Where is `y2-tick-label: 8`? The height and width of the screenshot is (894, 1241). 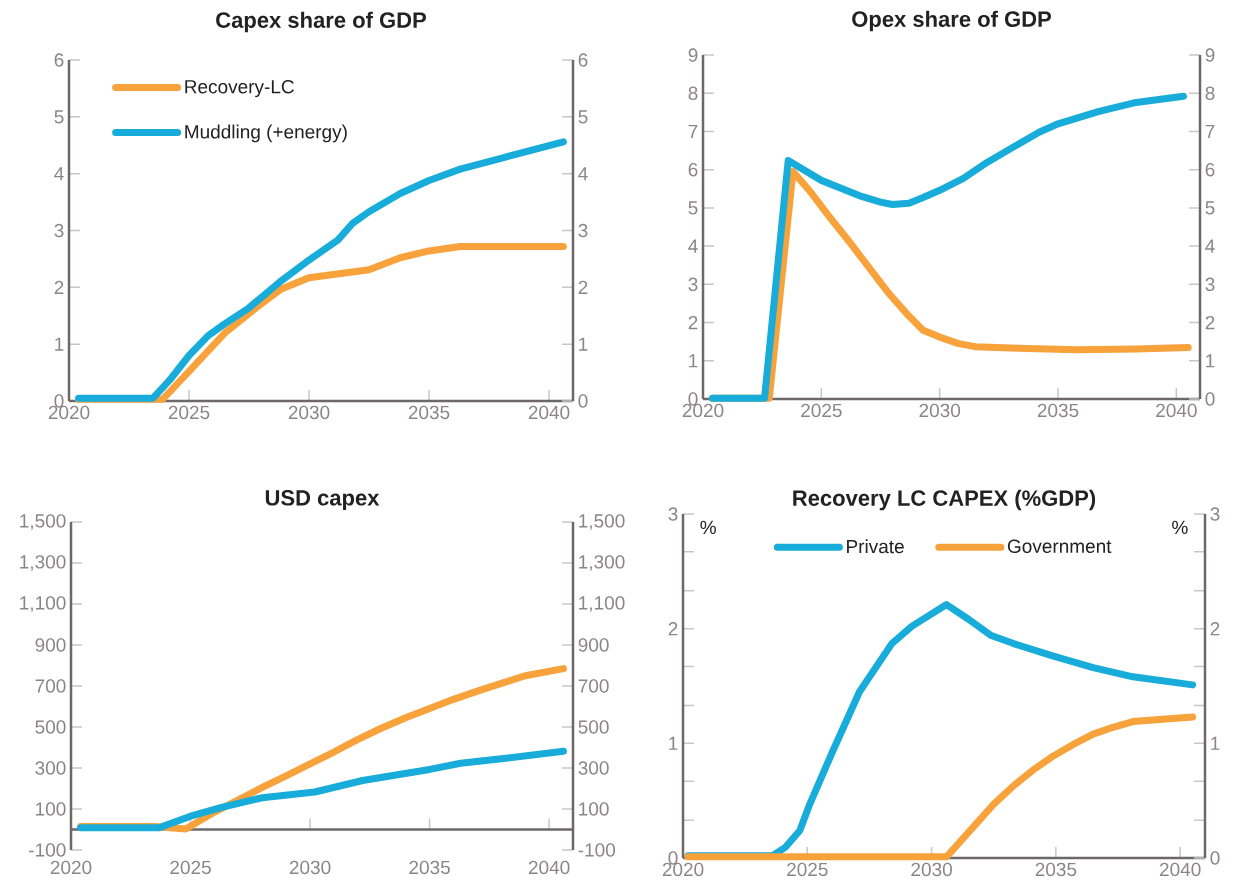
y2-tick-label: 8 is located at coordinates (1210, 93).